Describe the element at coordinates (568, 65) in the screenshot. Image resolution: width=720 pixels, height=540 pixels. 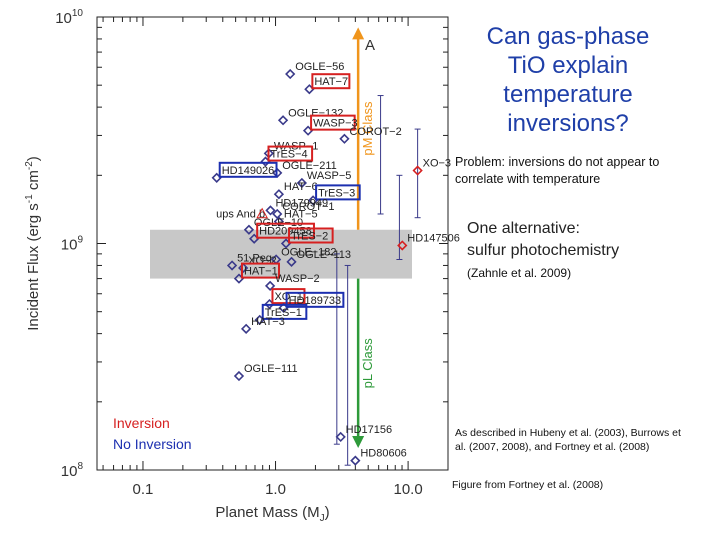
I see `title-line-2: TiO explain` at that location.